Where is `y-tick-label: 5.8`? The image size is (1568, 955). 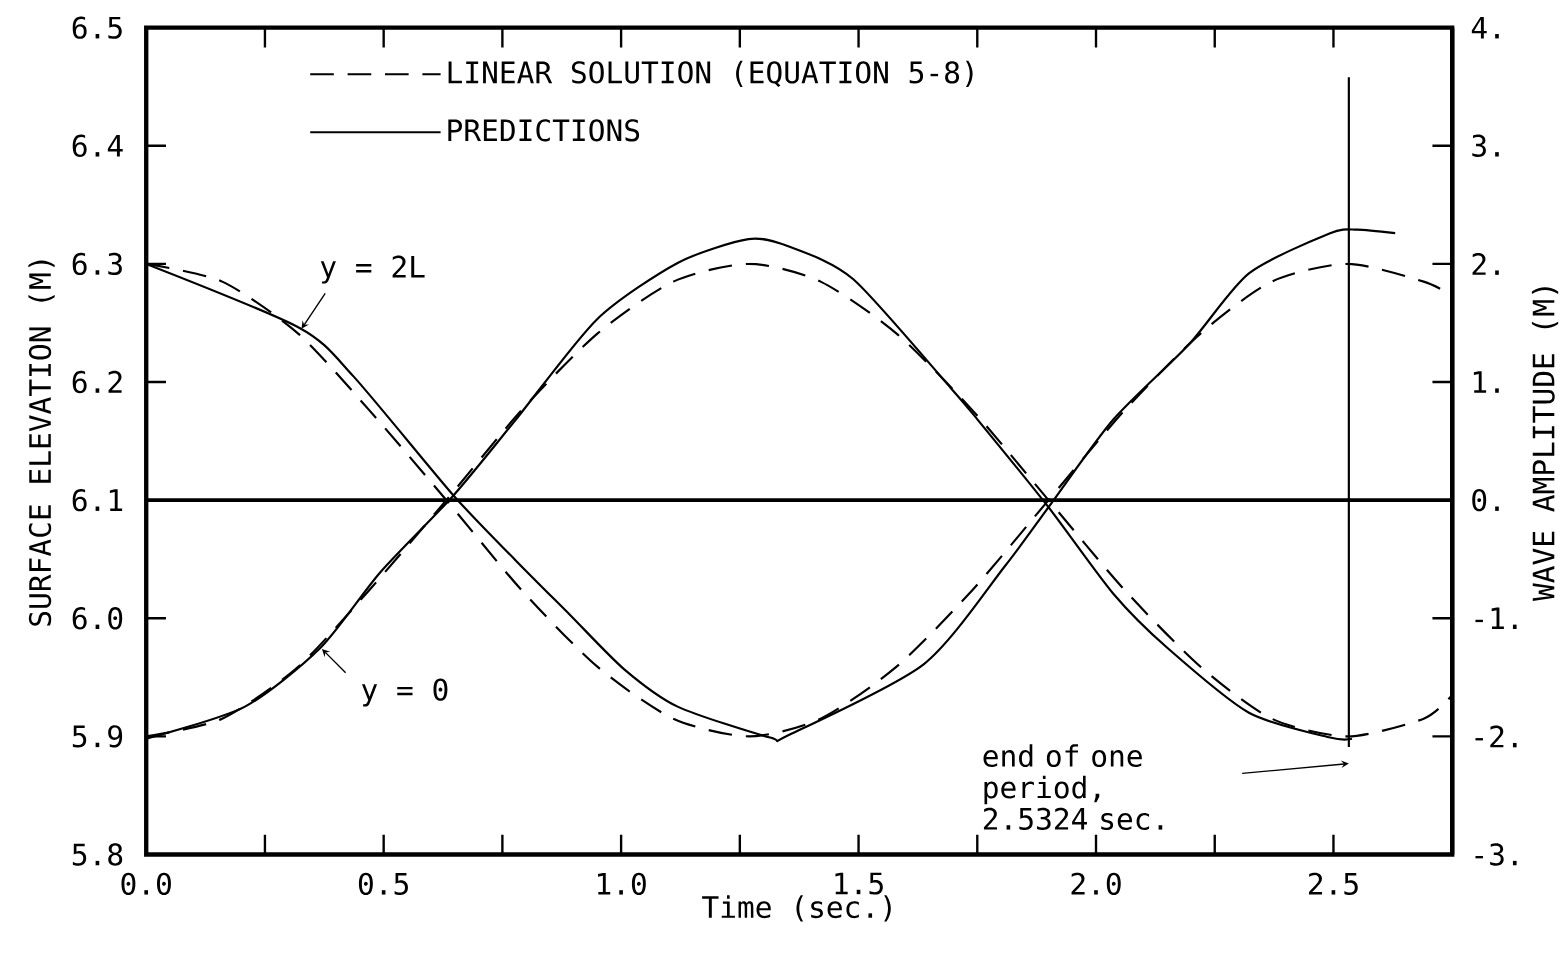 y-tick-label: 5.8 is located at coordinates (97, 854).